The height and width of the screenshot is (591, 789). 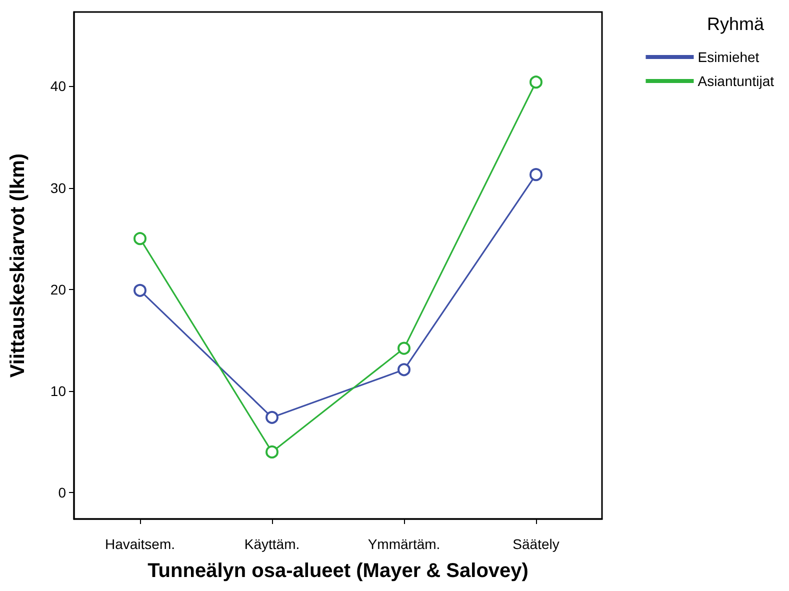 What do you see at coordinates (58, 86) in the screenshot?
I see `y-tick-label: 40` at bounding box center [58, 86].